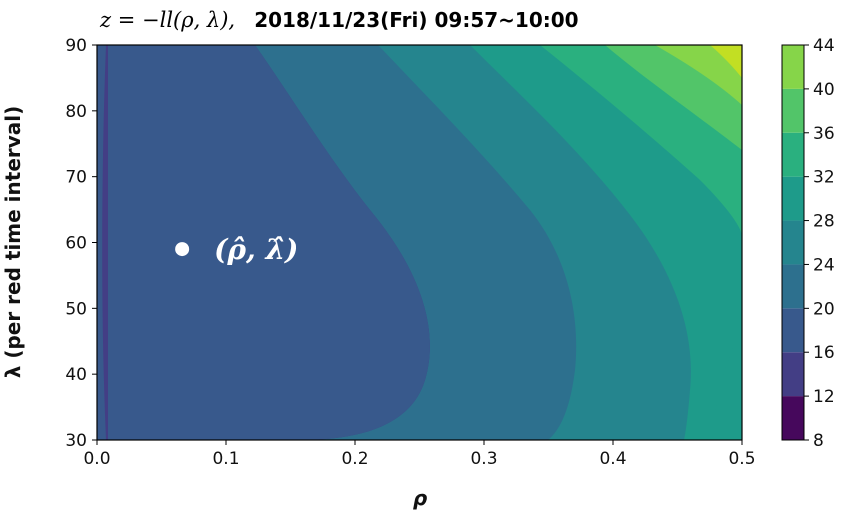 The image size is (851, 516). I want to click on colorbar-tick-label: 12, so click(824, 397).